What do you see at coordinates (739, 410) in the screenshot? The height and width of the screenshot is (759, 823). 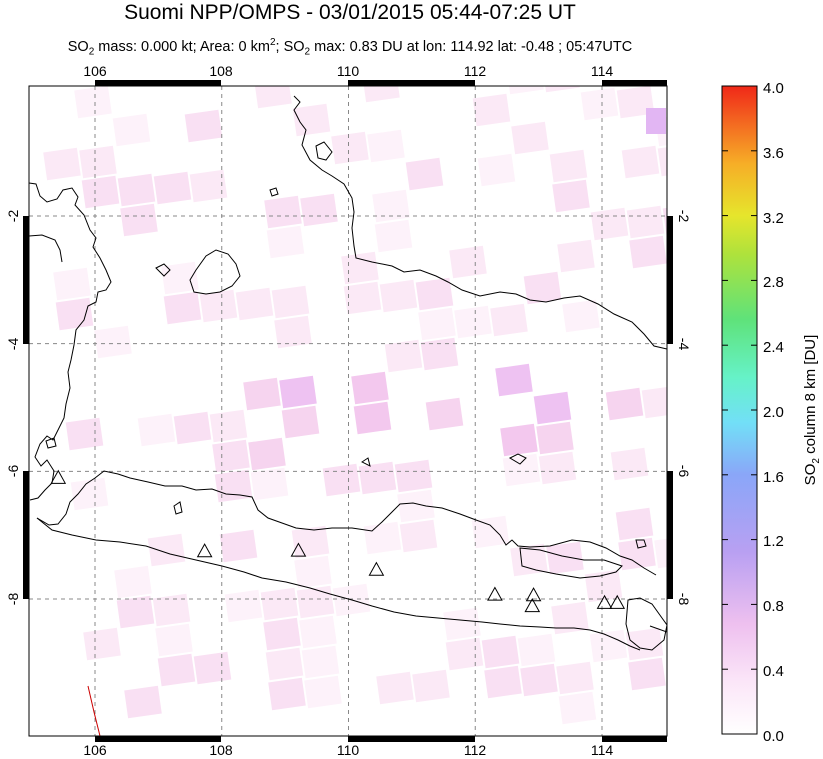 I see `colorbar-ticks` at bounding box center [739, 410].